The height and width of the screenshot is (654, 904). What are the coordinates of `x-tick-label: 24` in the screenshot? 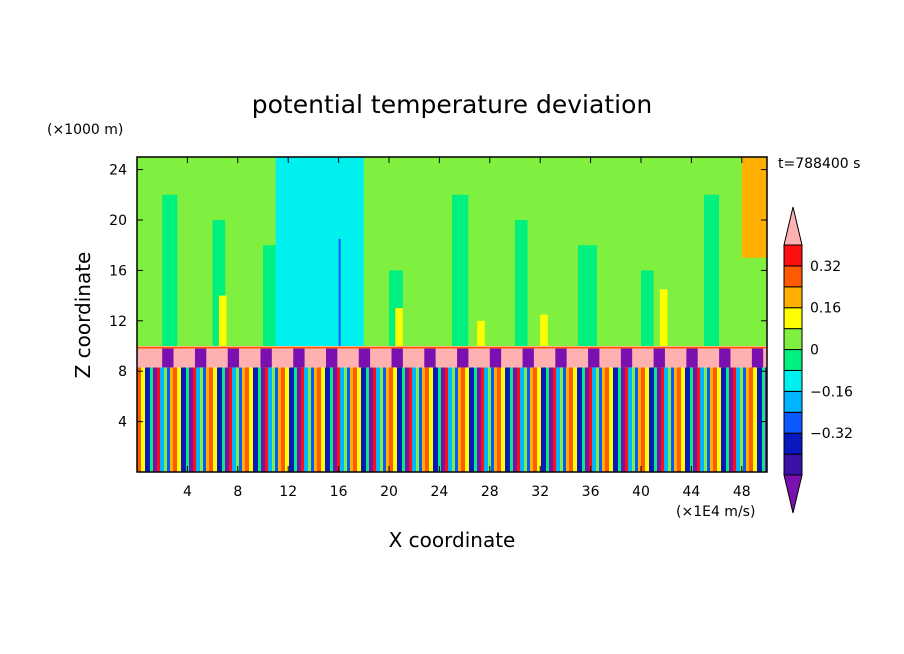 It's located at (439, 492).